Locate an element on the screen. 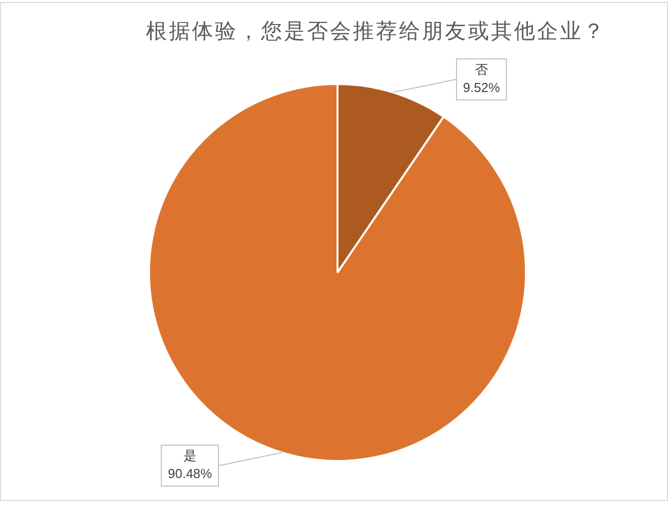  slice-label: 否 is located at coordinates (481, 69).